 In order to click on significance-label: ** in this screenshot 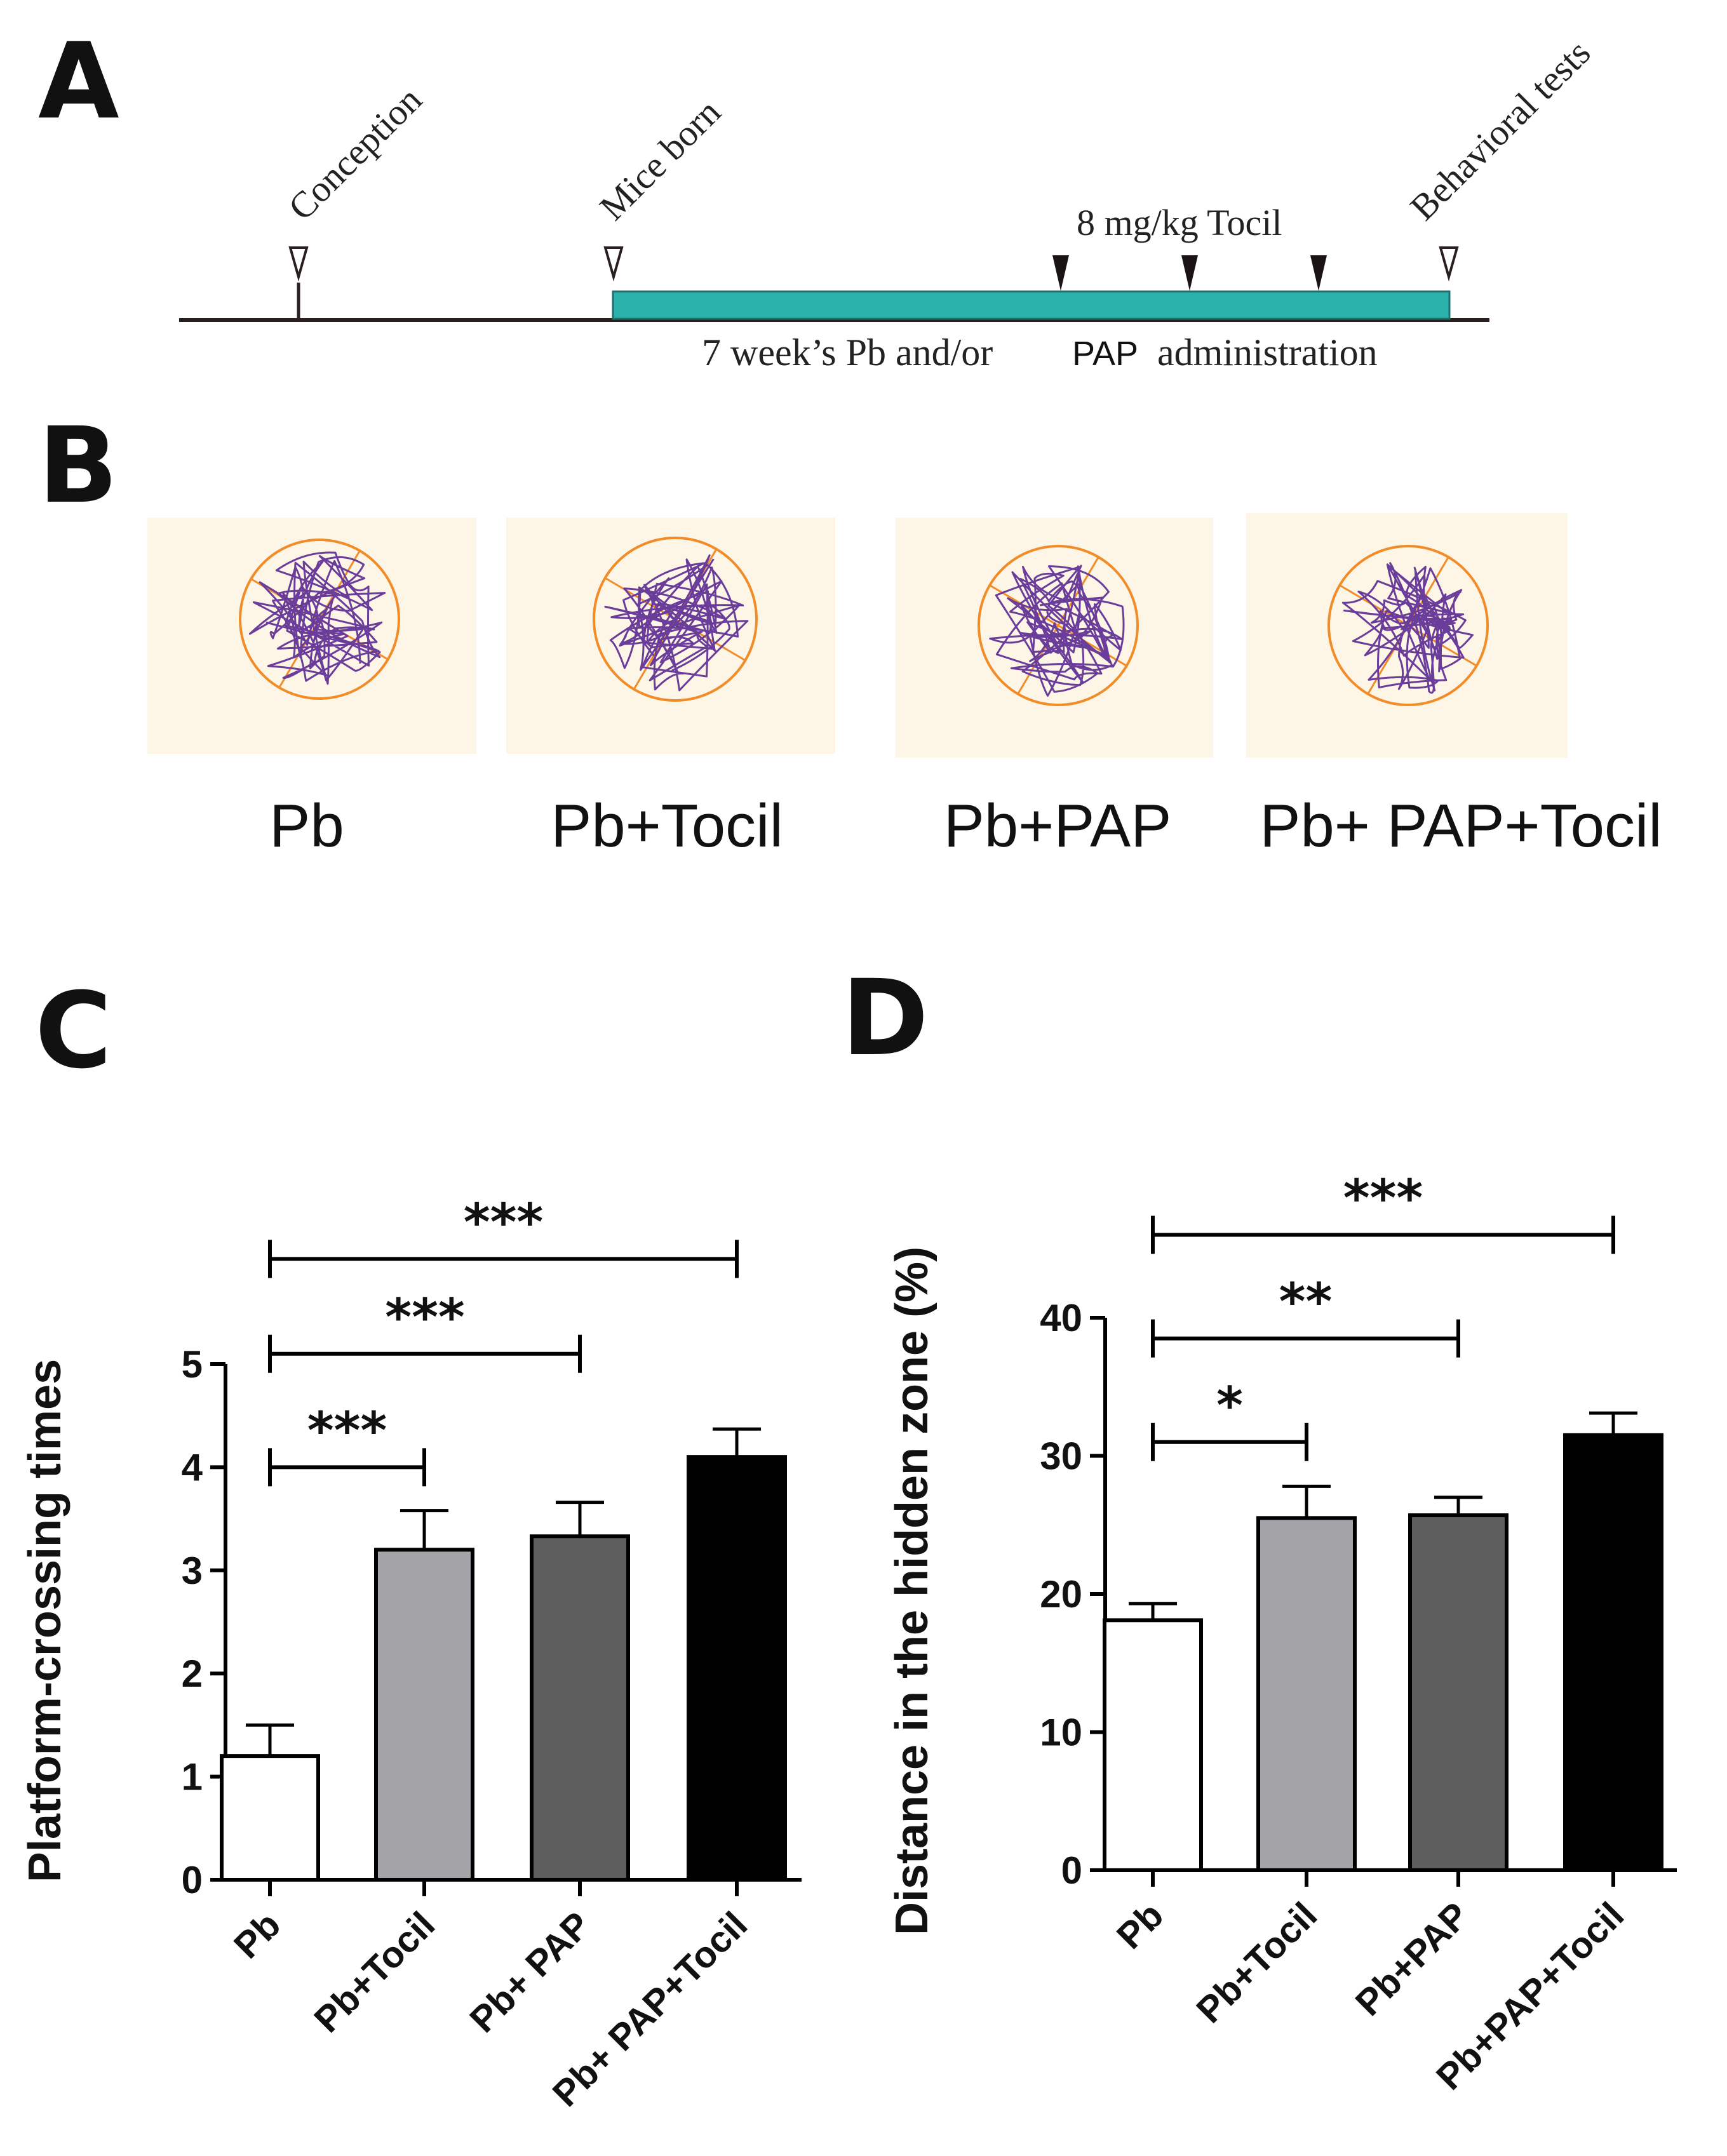, I will do `click(1306, 1302)`.